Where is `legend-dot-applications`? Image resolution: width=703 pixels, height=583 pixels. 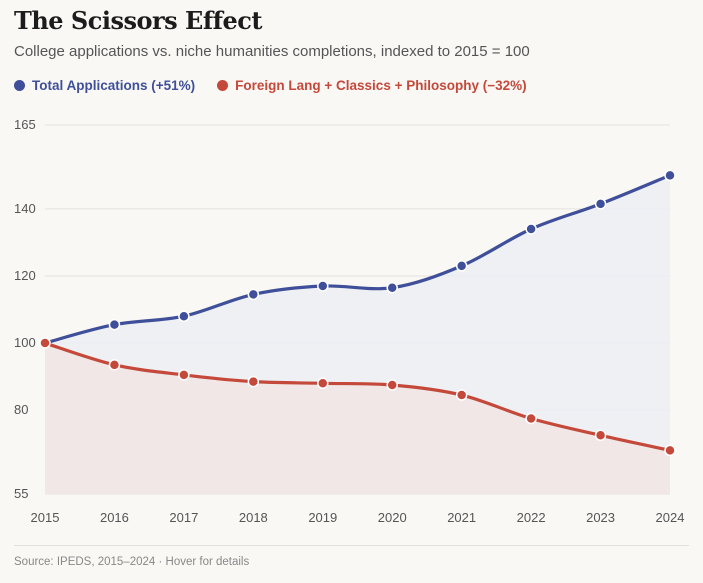
legend-dot-applications is located at coordinates (19, 85).